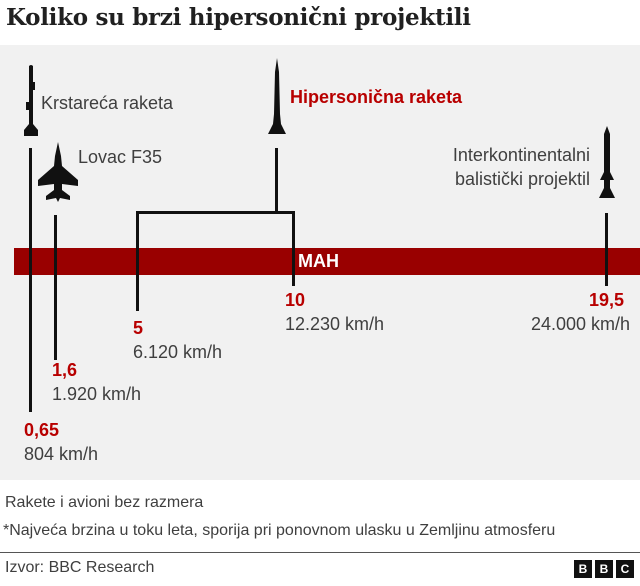 This screenshot has height=586, width=640. Describe the element at coordinates (104, 502) in the screenshot. I see `scale-note: Rakete i avioni bez razmera` at that location.